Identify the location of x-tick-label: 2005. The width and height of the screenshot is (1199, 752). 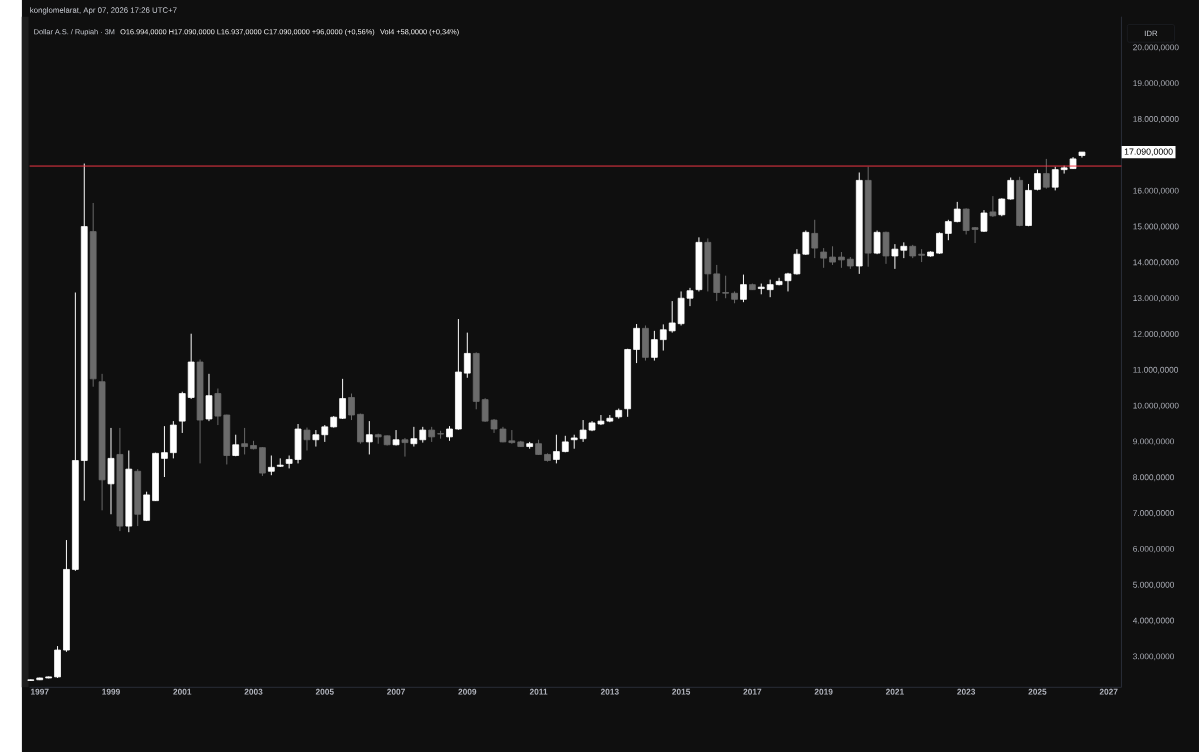
(324, 691).